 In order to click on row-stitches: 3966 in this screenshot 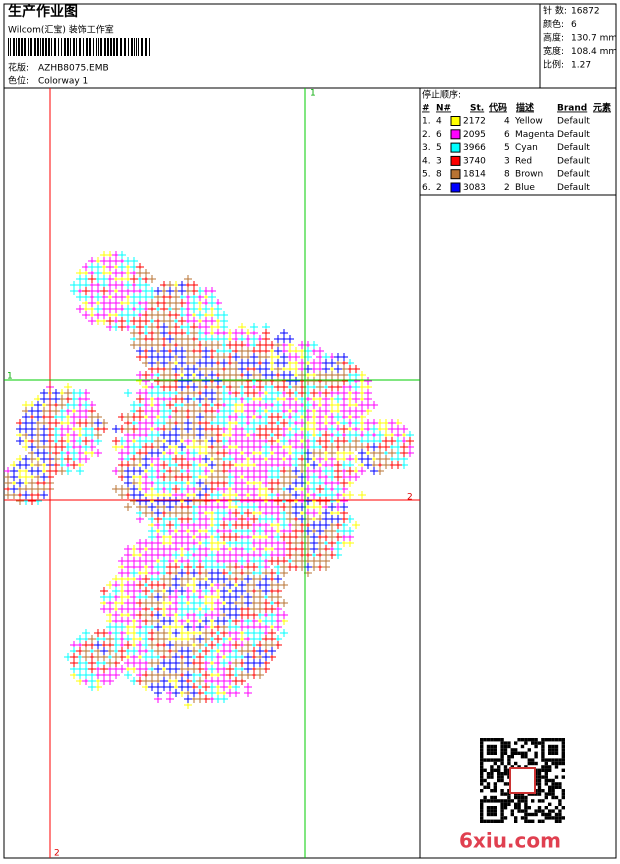, I will do `click(474, 148)`.